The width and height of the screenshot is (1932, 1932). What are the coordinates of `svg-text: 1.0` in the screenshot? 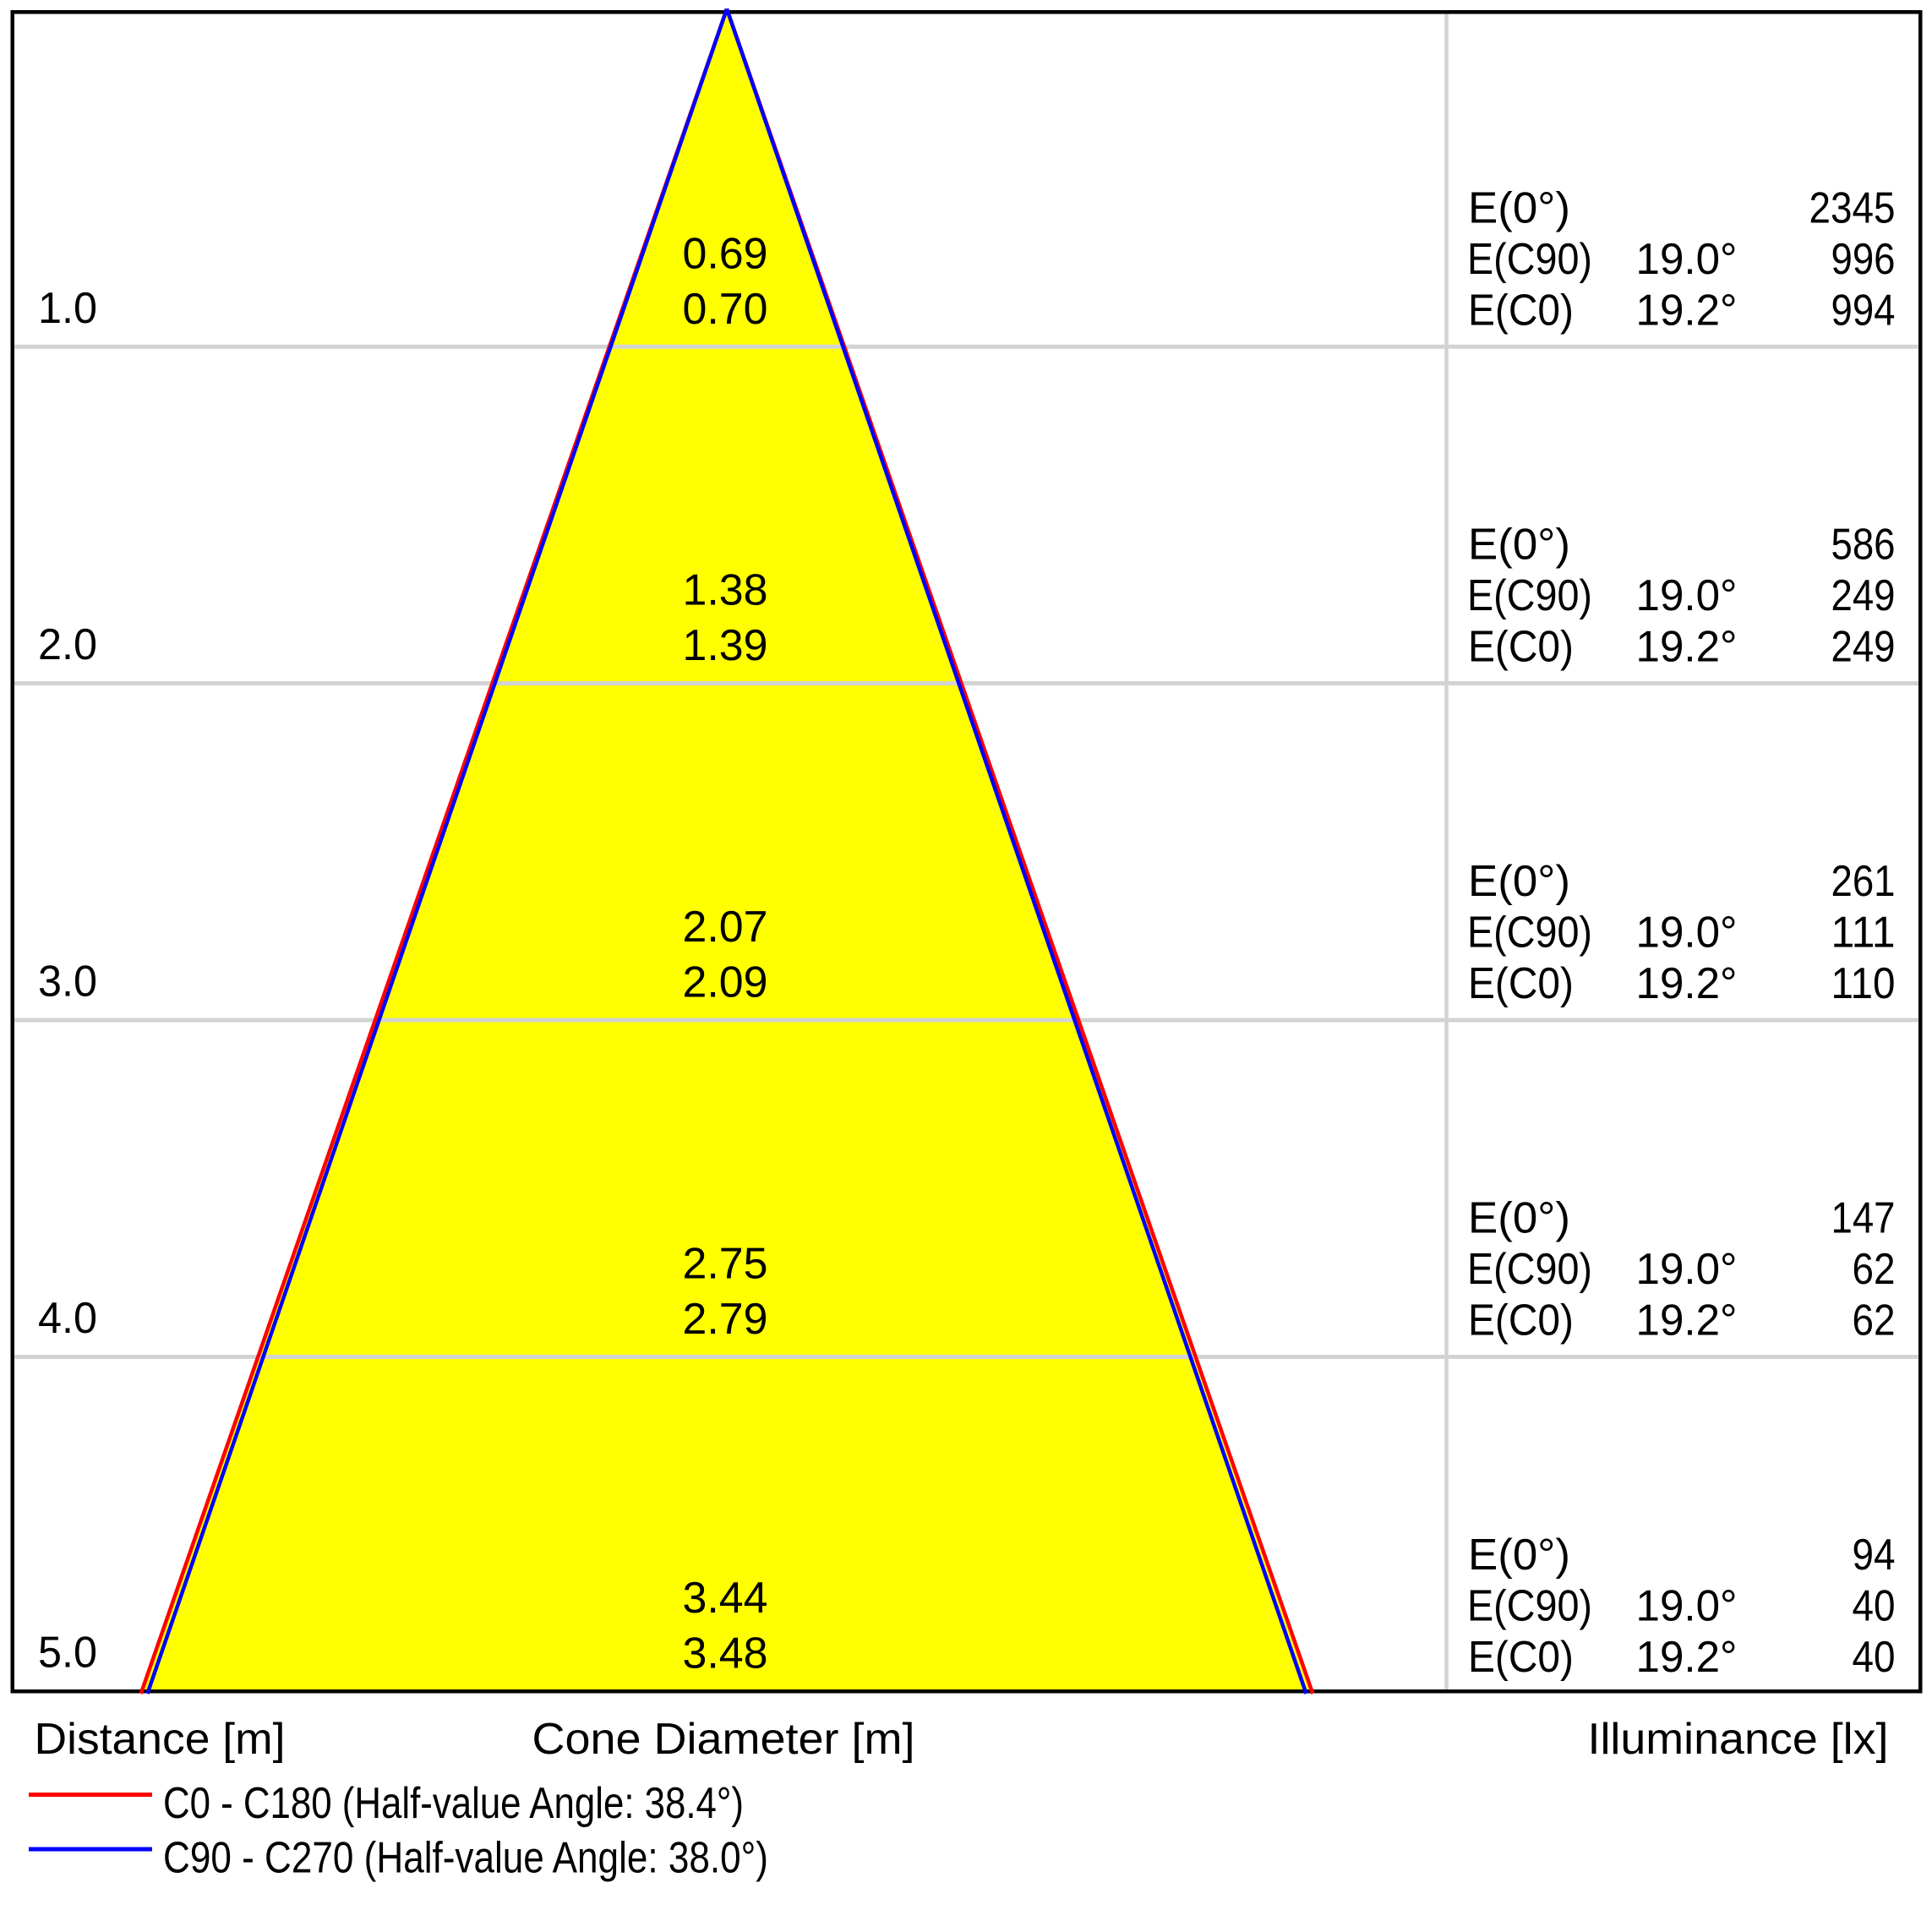 It's located at (67, 308).